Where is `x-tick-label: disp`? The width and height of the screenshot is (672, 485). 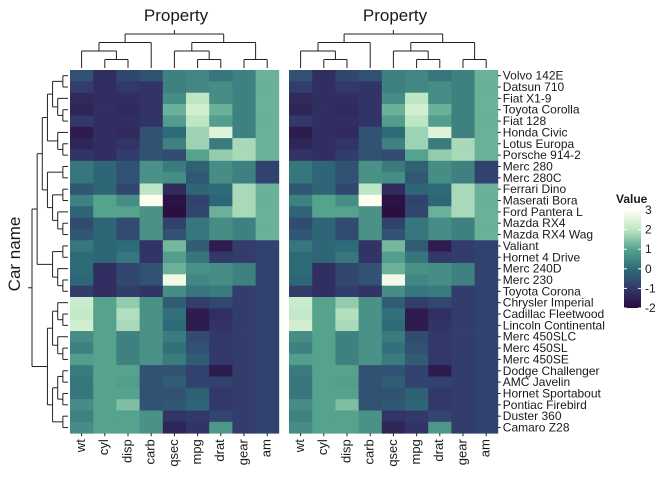
x-tick-label: disp is located at coordinates (345, 451).